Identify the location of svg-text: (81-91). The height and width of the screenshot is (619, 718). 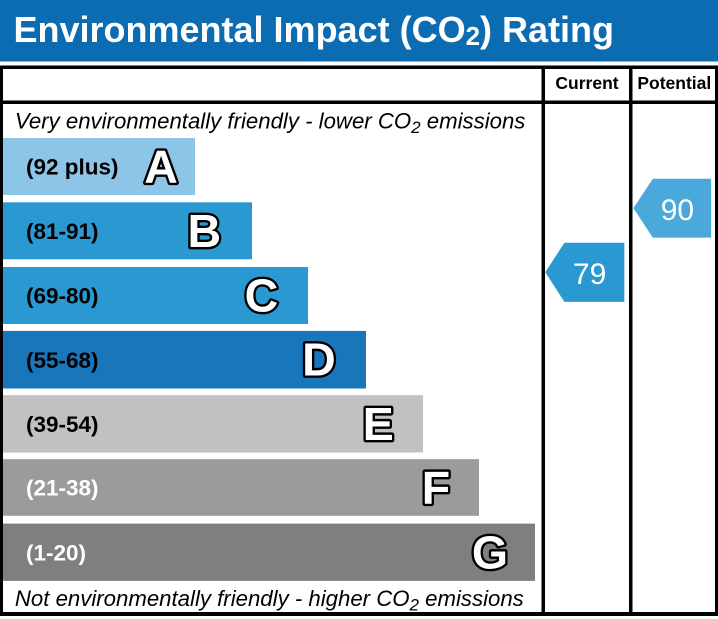
(62, 231).